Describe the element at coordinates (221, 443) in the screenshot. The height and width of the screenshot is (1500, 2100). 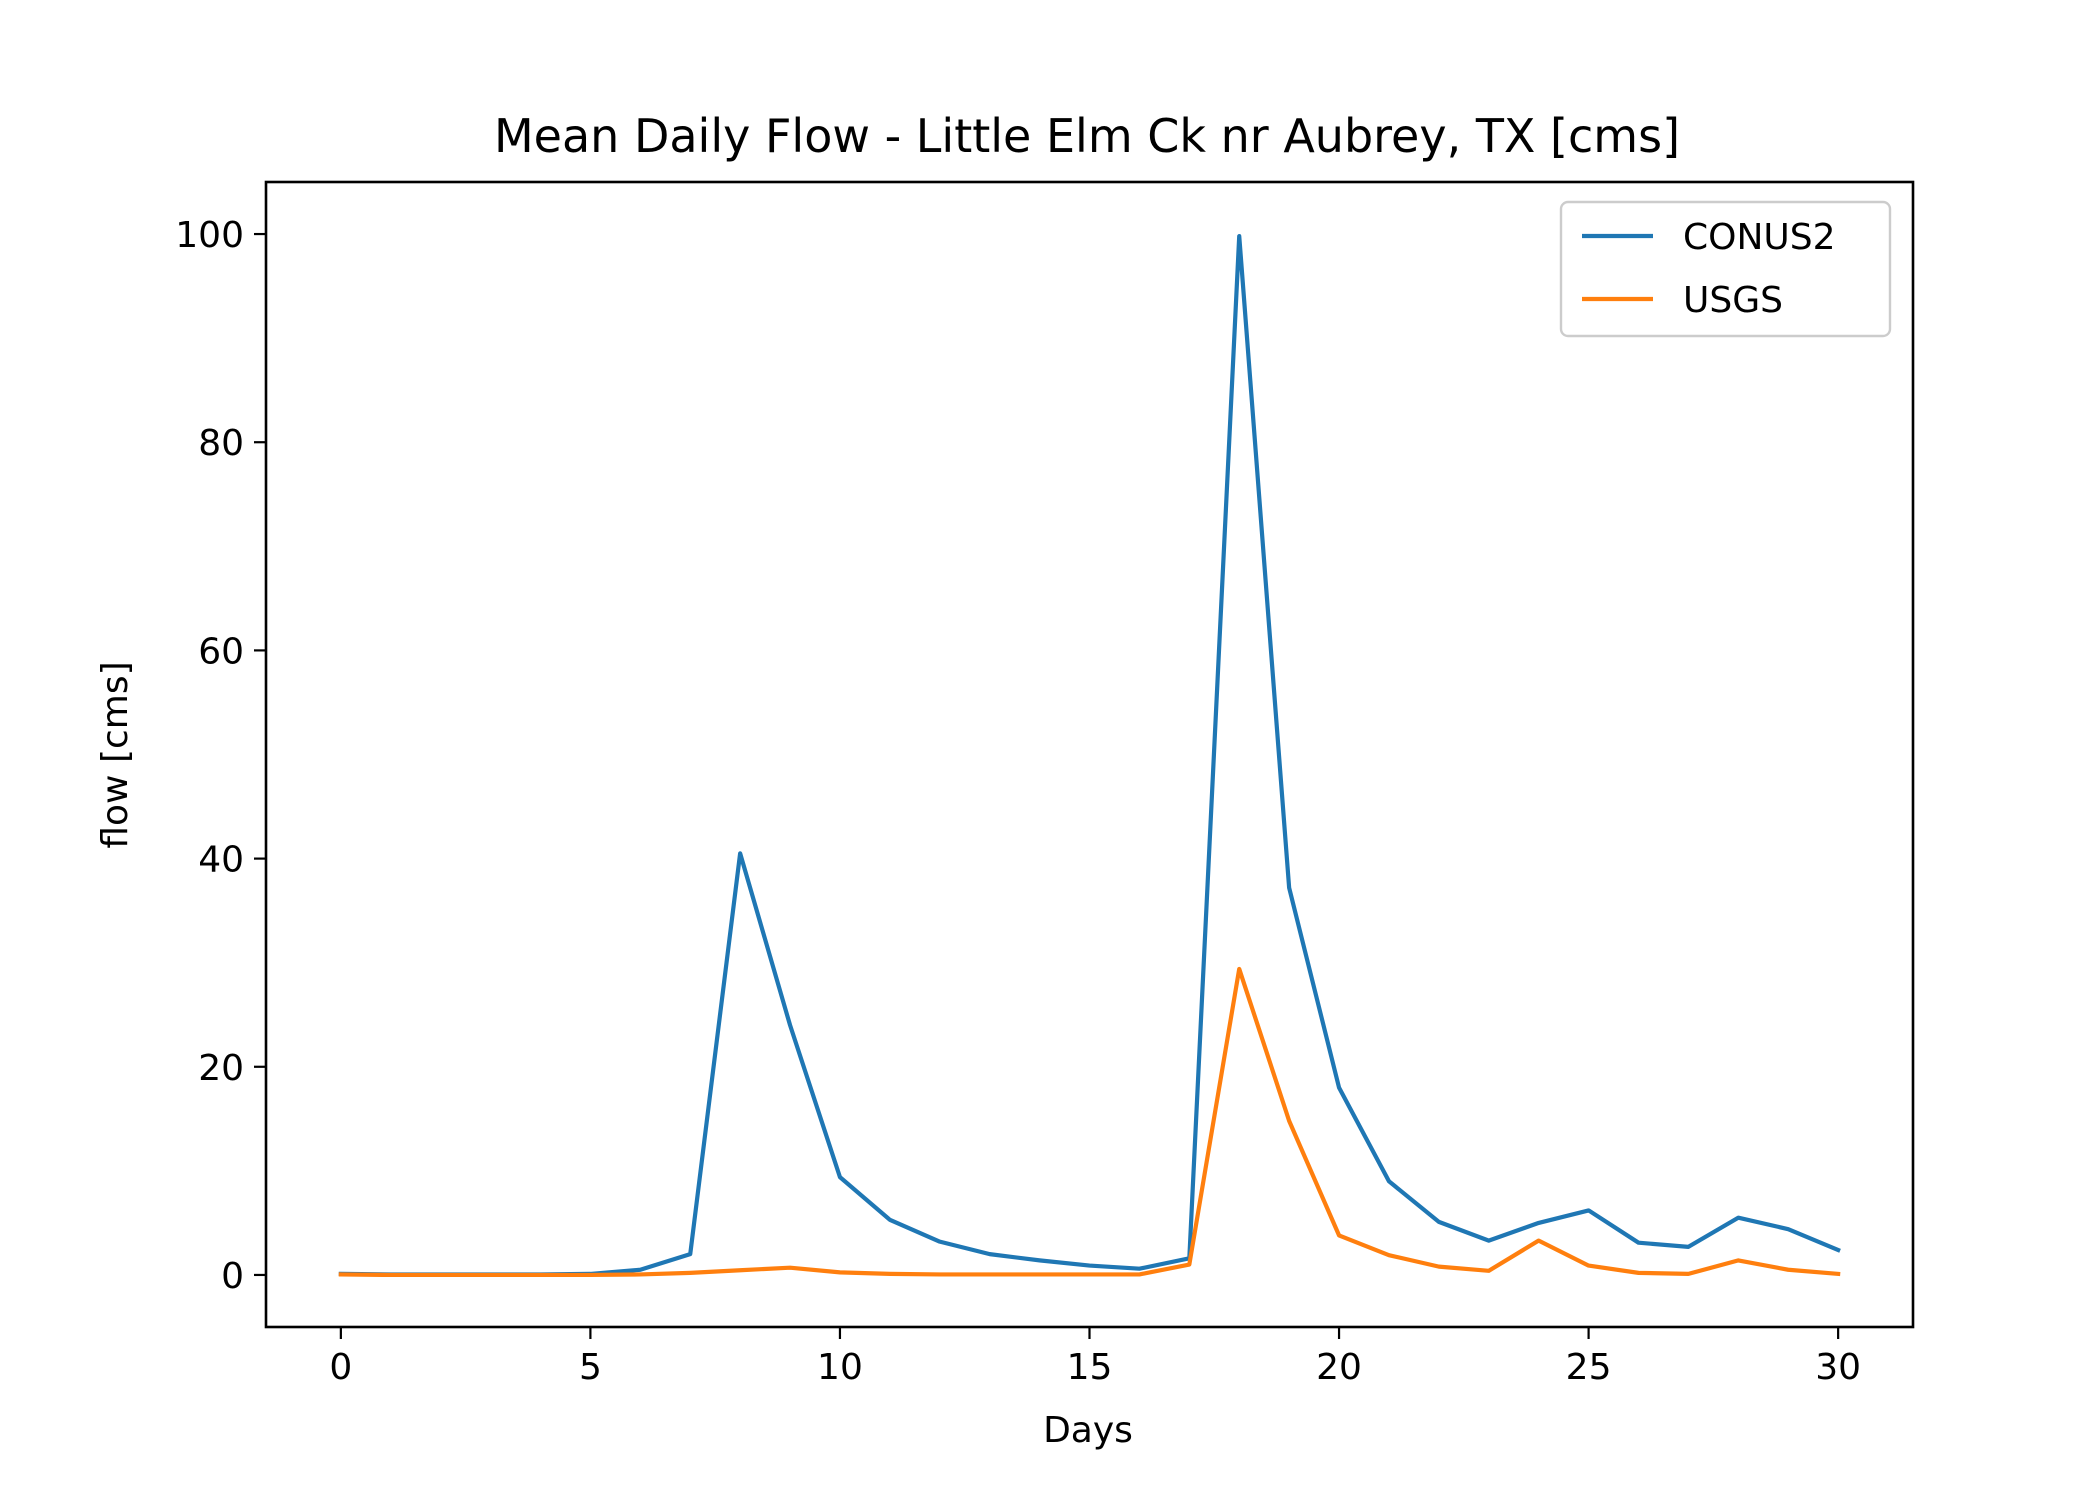
I see `y-tick-label: 80` at that location.